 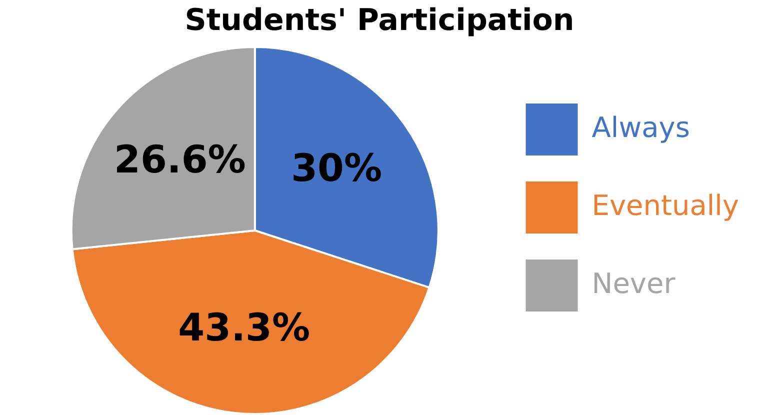 What do you see at coordinates (336, 168) in the screenshot?
I see `data-label: 30%` at bounding box center [336, 168].